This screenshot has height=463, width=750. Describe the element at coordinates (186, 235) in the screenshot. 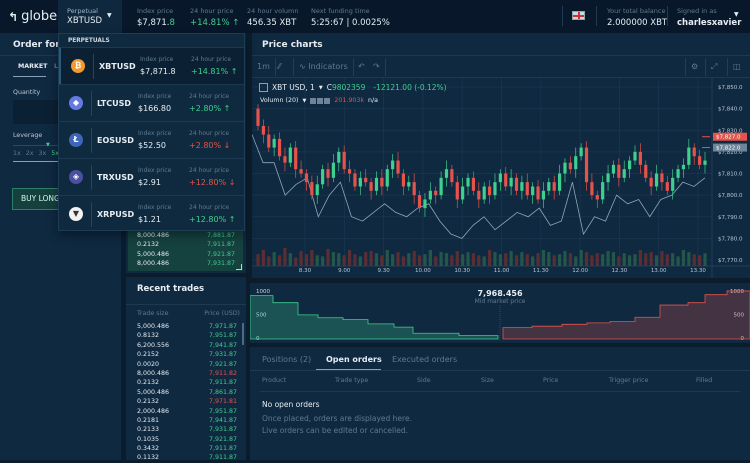

I see `order-book-row: 8,000.486 7,881.87` at that location.